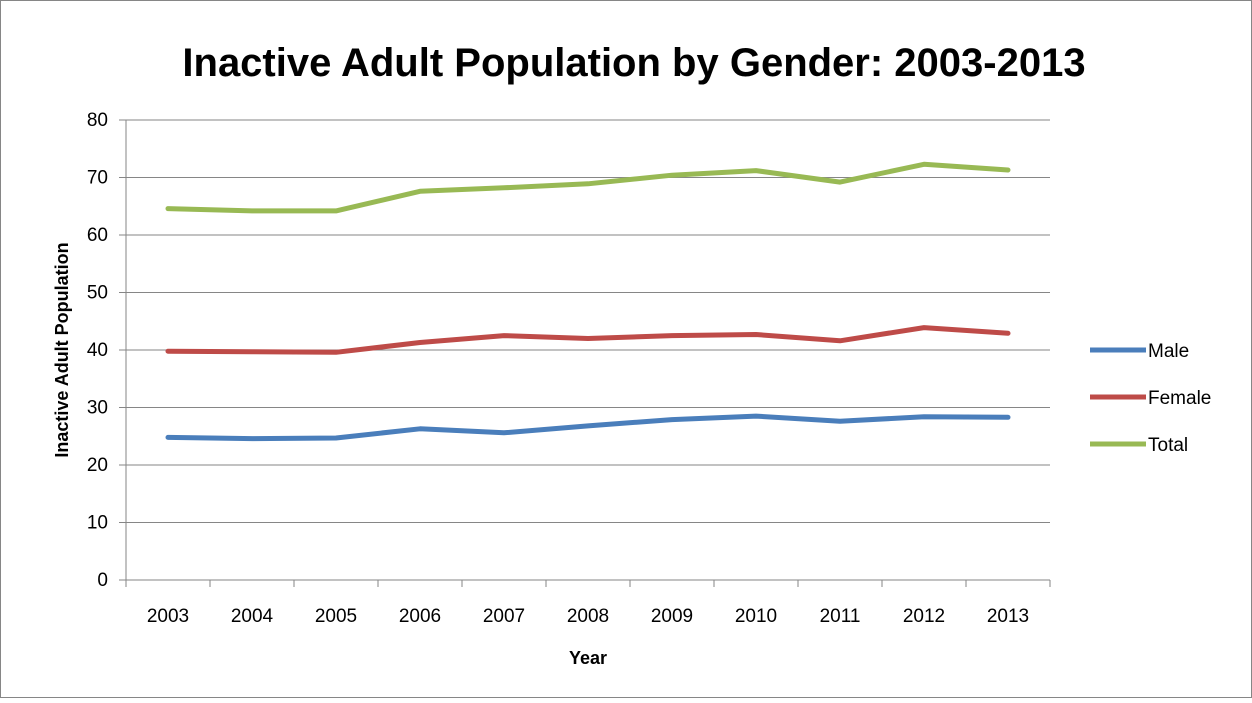 This screenshot has width=1252, height=703. Describe the element at coordinates (62, 349) in the screenshot. I see `y-axis-title: Inactive Adult Population` at that location.